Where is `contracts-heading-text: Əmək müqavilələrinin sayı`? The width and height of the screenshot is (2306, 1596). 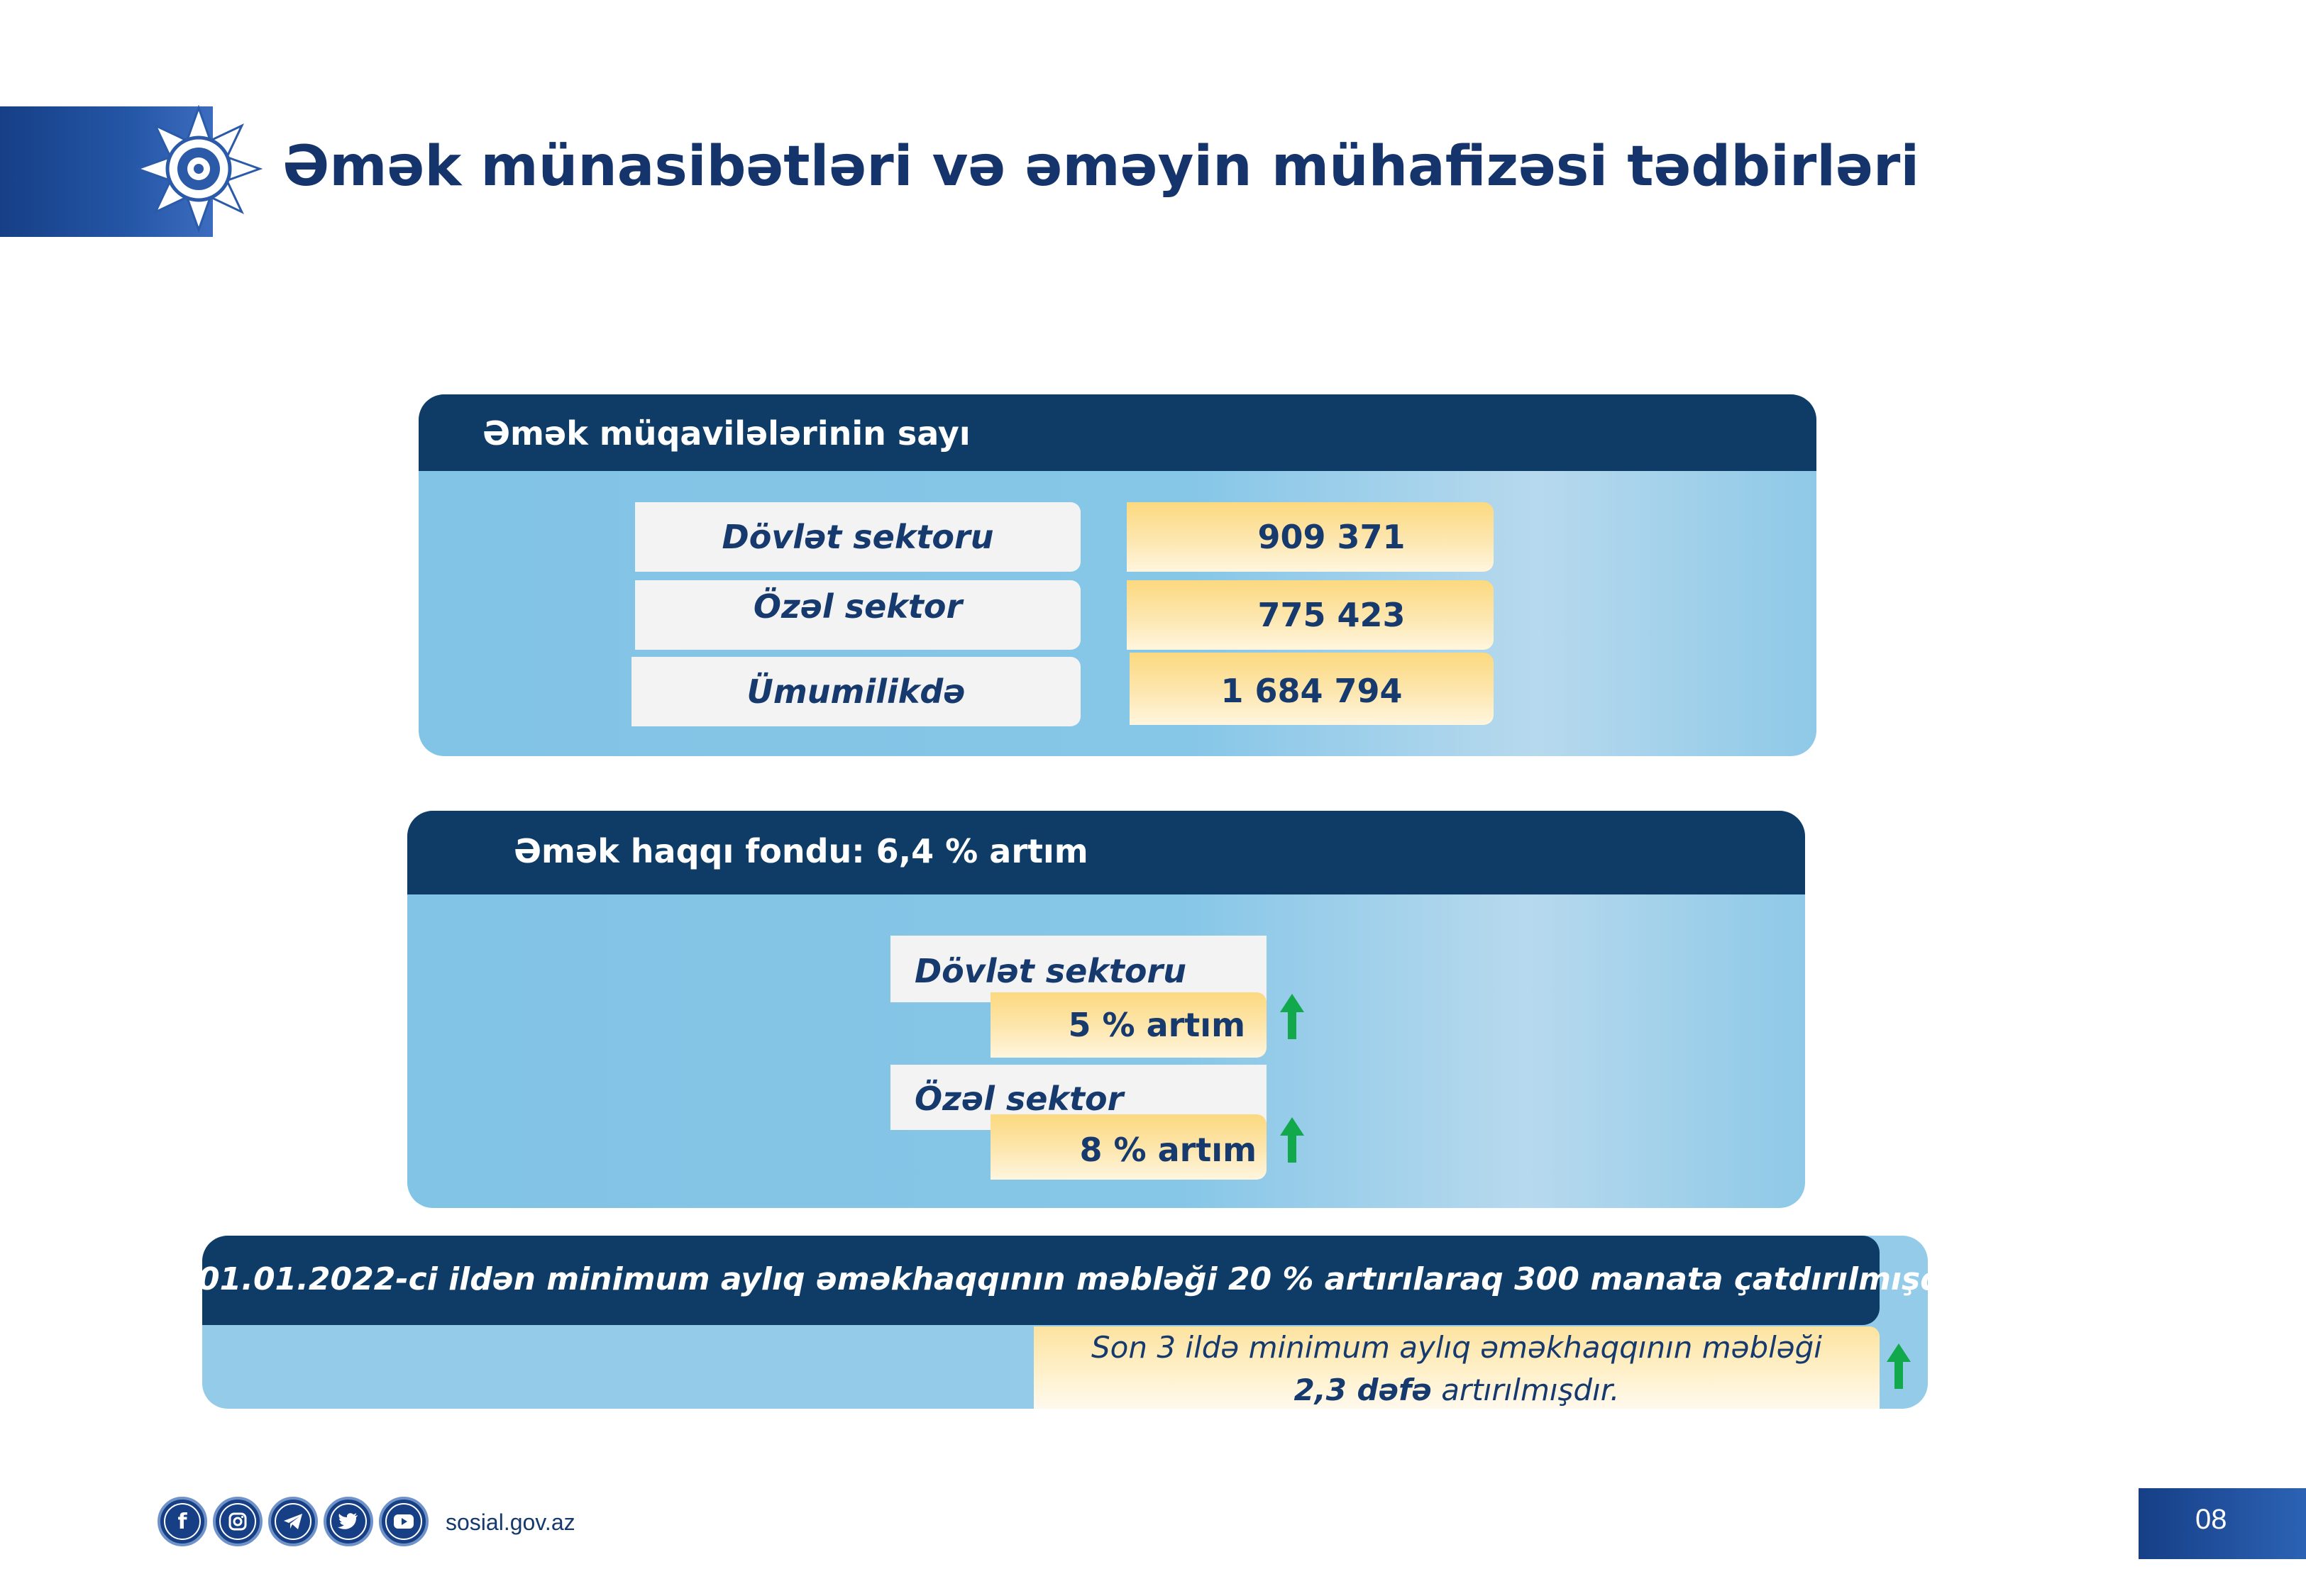
contracts-heading-text: Əmək müqavilələrinin sayı is located at coordinates (726, 434).